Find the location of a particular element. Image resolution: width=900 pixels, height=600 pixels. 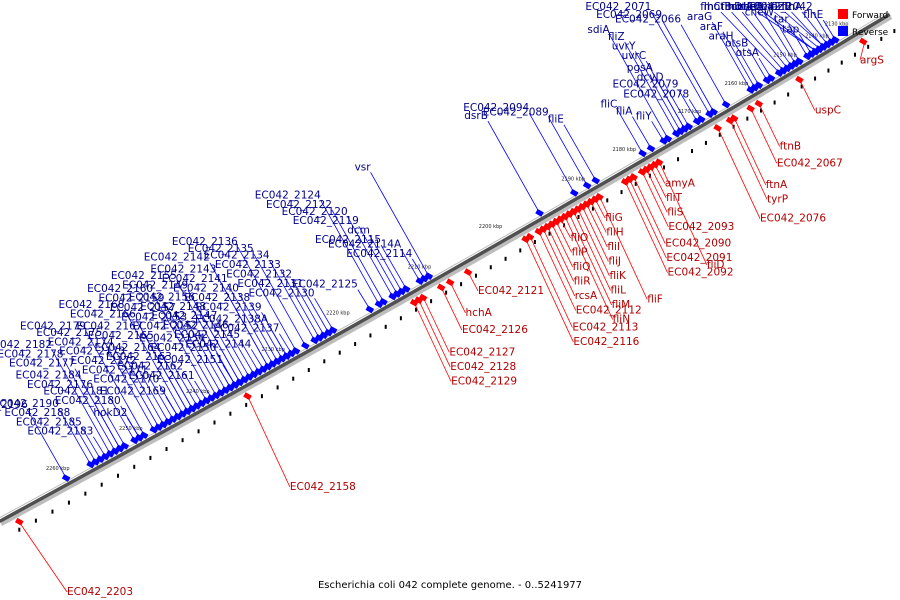

reverse-gene-label: otsA is located at coordinates (748, 53).